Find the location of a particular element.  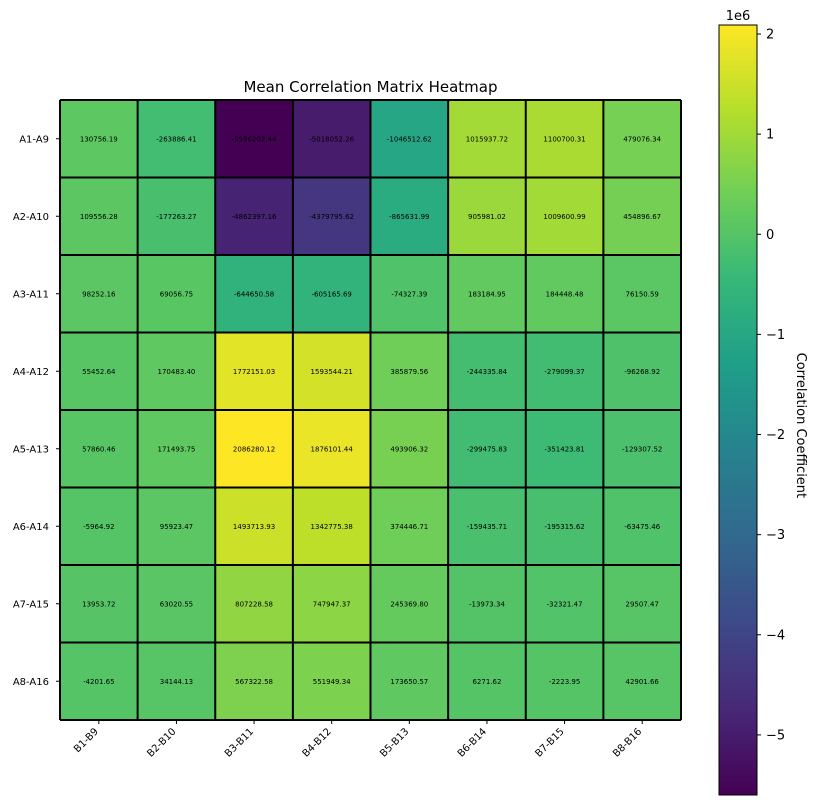

x-tick-label: B6-B14 is located at coordinates (472, 742).